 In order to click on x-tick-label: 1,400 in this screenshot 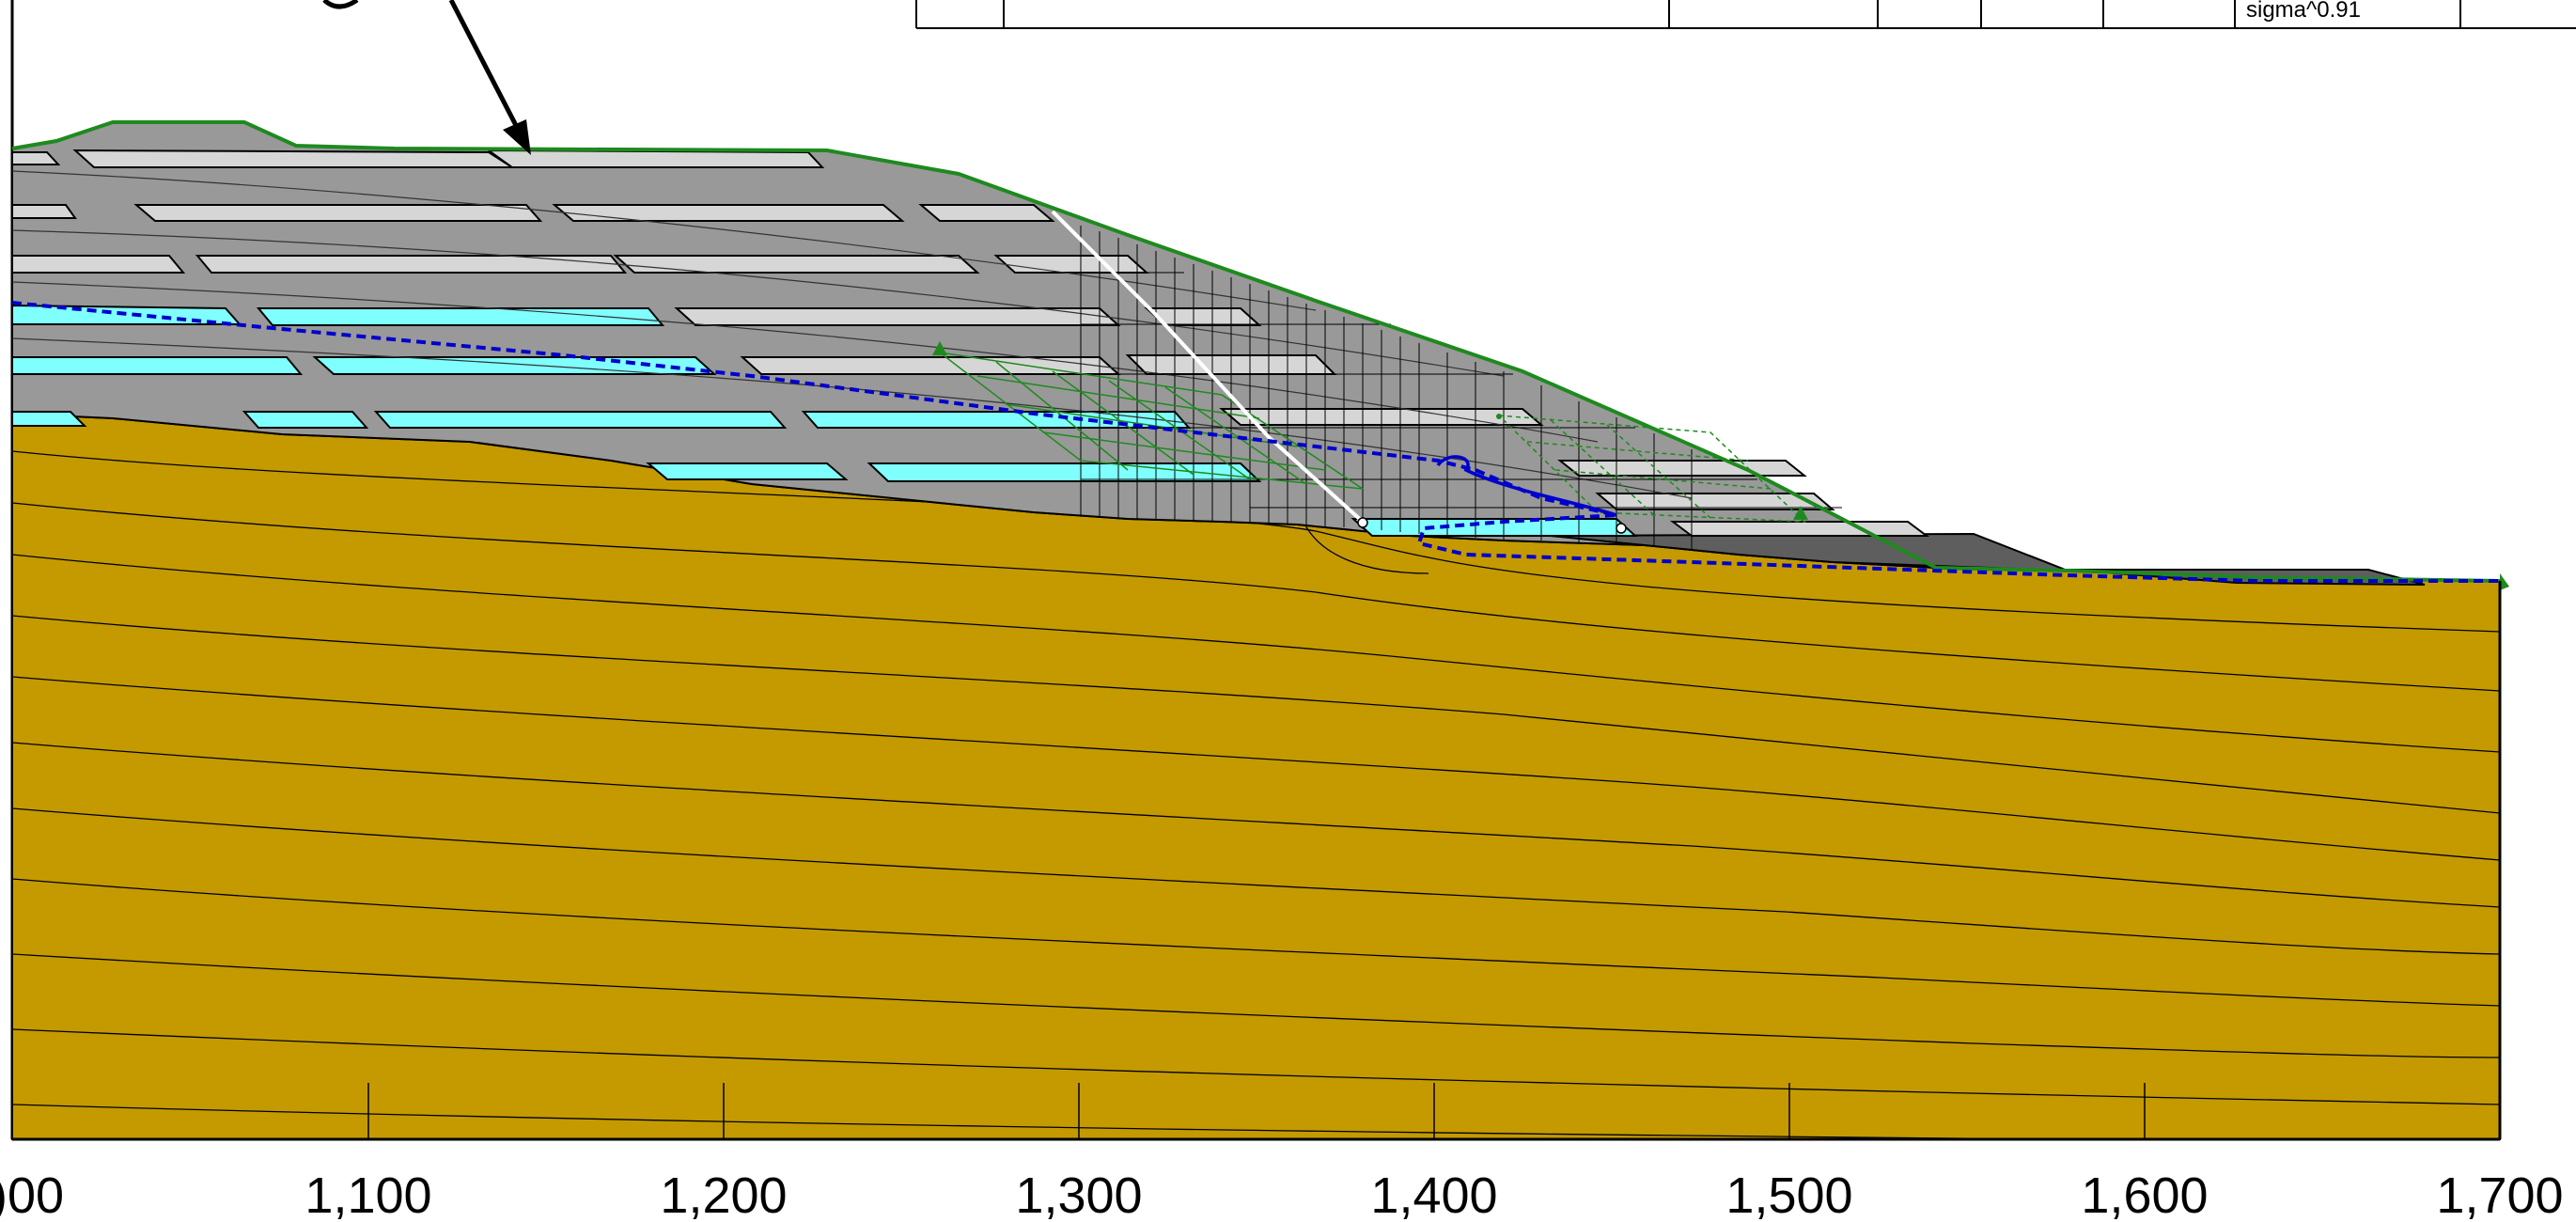, I will do `click(1434, 1194)`.